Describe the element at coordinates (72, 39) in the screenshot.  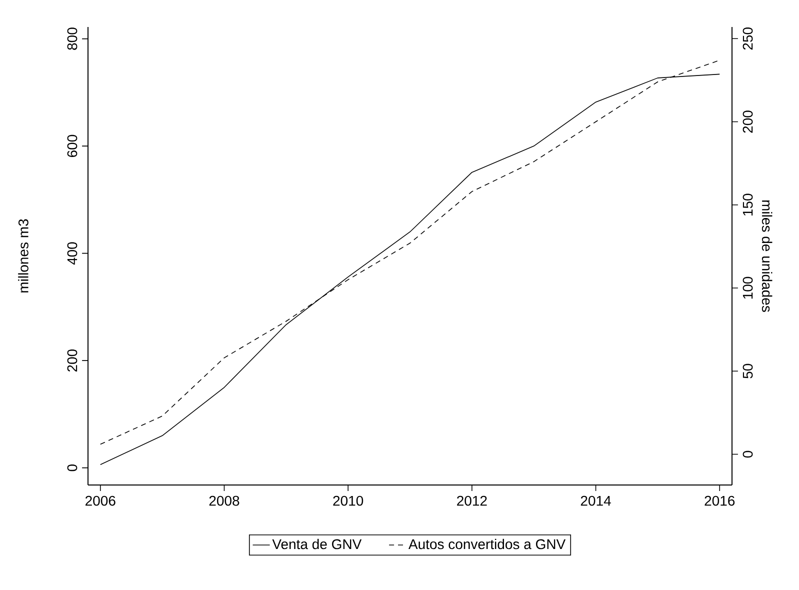
I see `y-tick-label: 800` at that location.